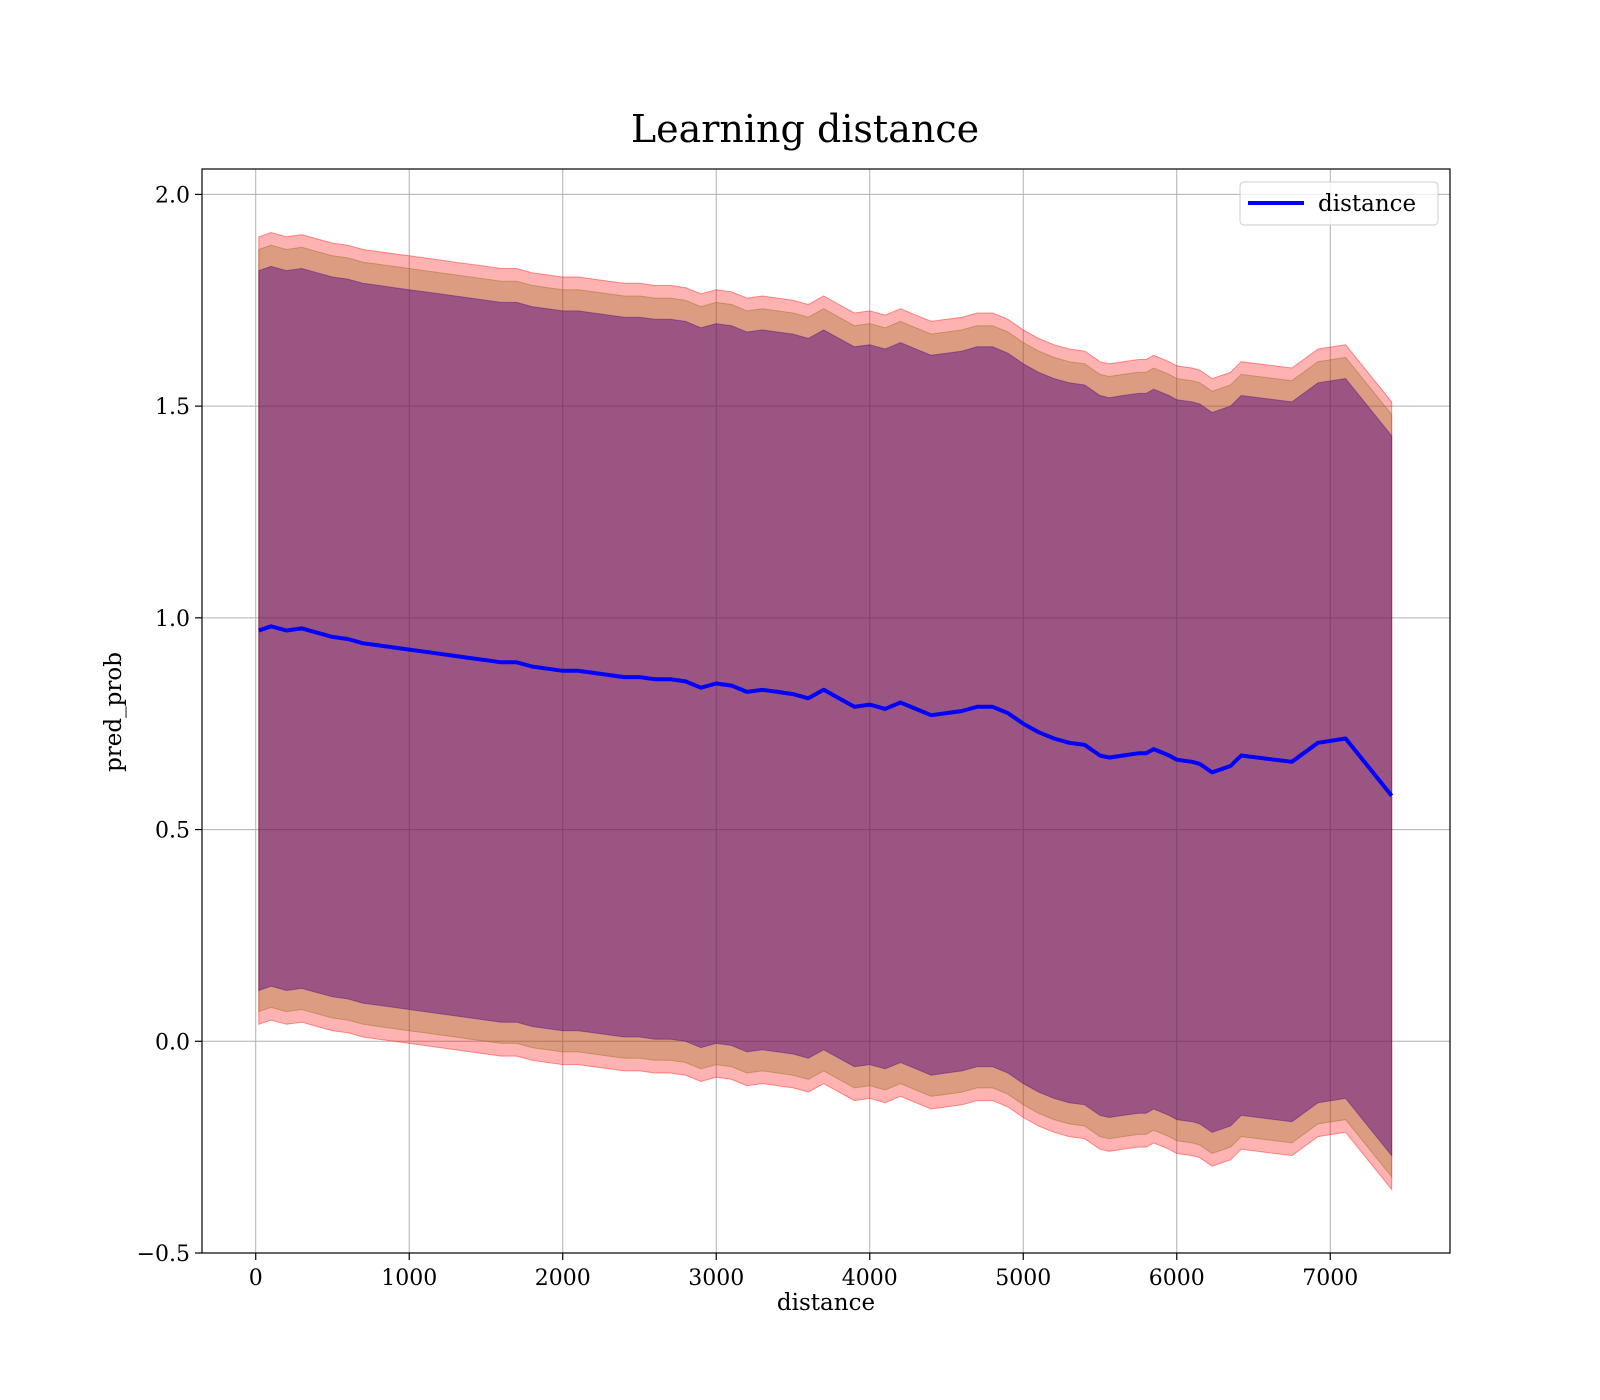 Image resolution: width=1600 pixels, height=1400 pixels. I want to click on x-tick-label: 7000, so click(1330, 1278).